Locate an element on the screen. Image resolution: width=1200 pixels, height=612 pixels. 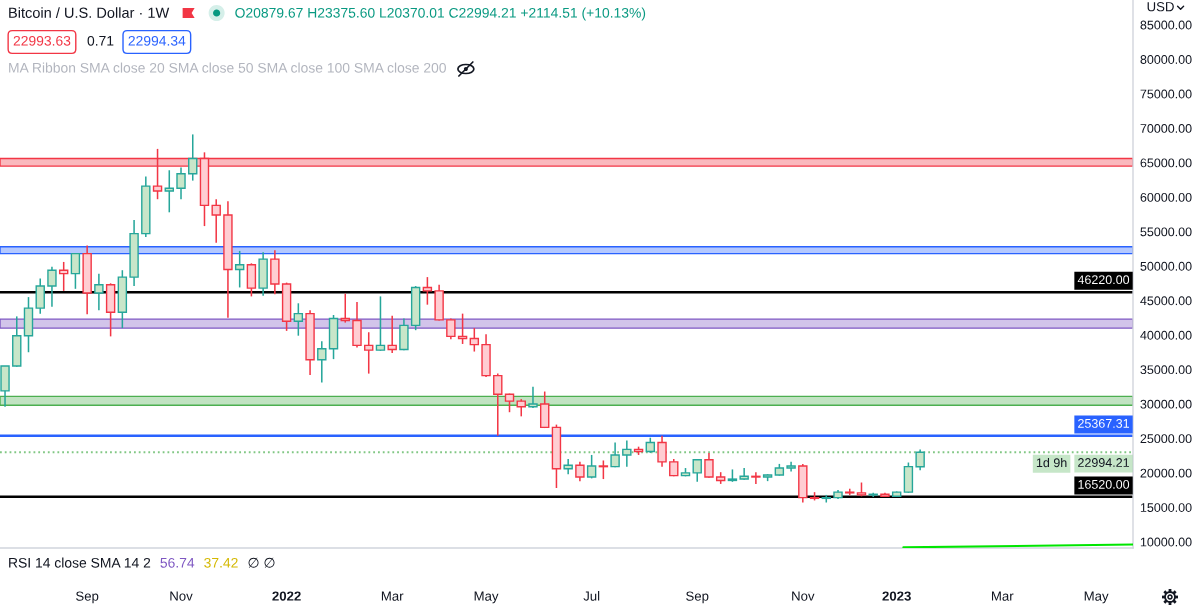
ref-line-label: 22994.21 is located at coordinates (1103, 462).